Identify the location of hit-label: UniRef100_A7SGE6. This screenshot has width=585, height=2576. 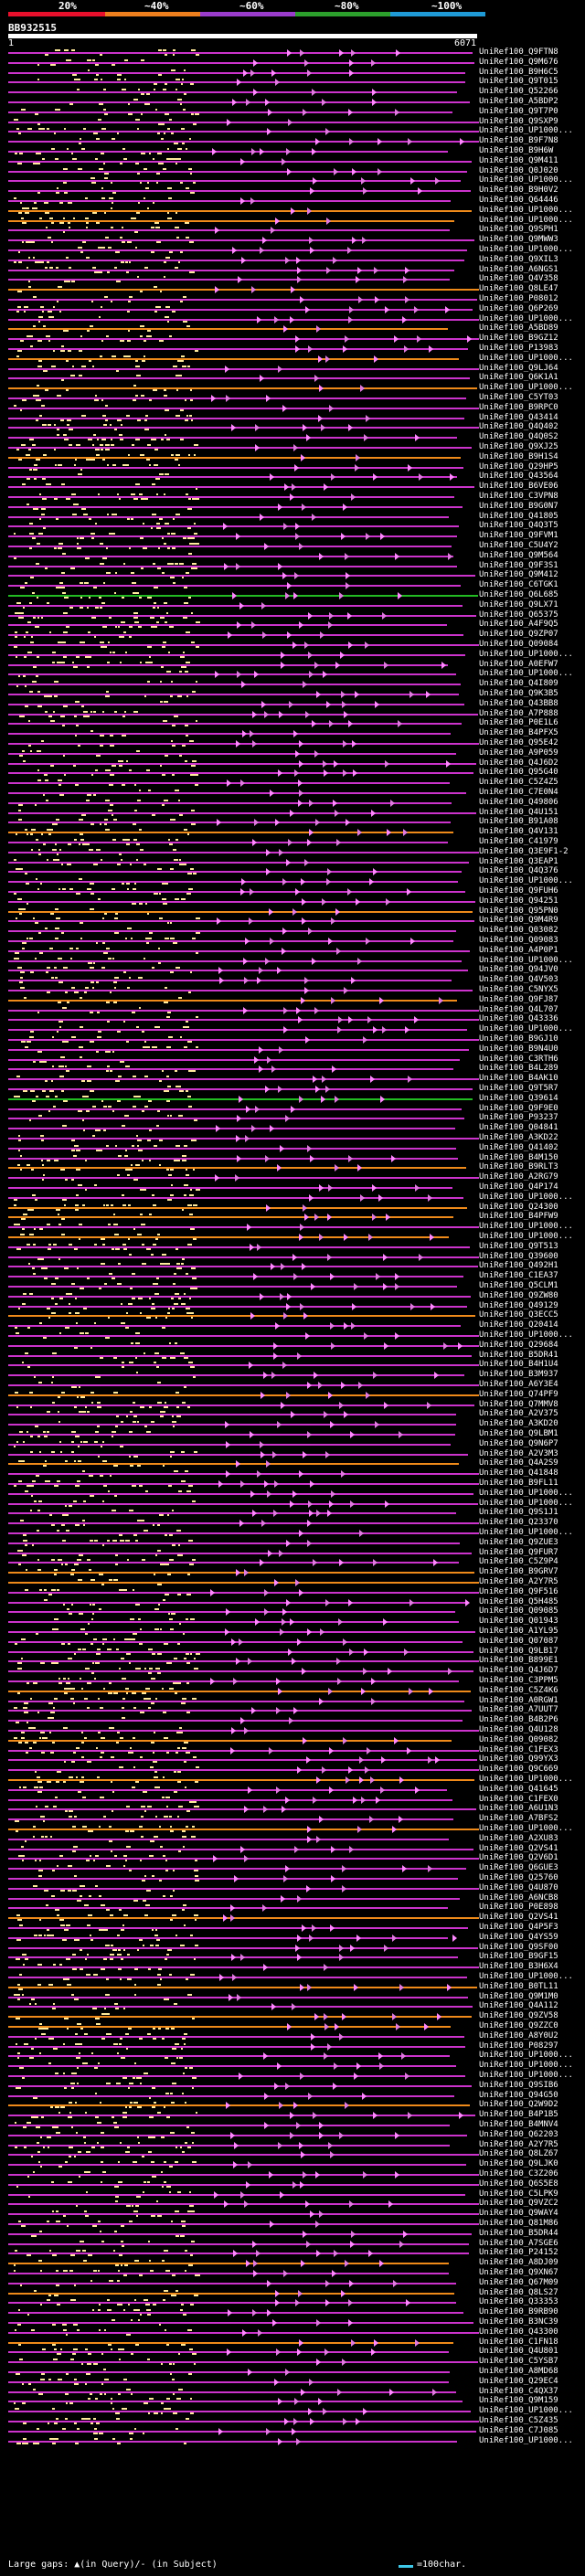
(518, 2243).